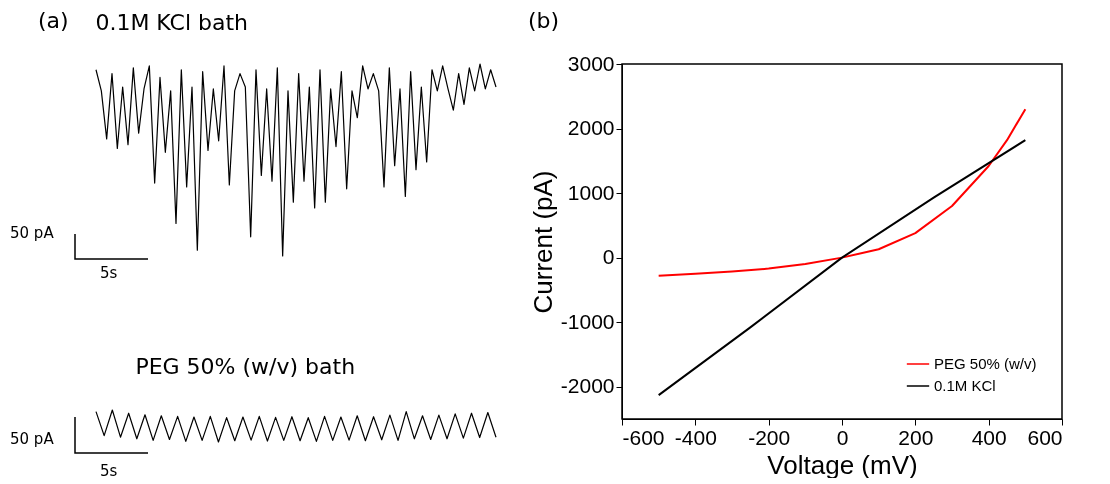  Describe the element at coordinates (965, 385) in the screenshot. I see `legend-label: 0.1M KCl` at that location.